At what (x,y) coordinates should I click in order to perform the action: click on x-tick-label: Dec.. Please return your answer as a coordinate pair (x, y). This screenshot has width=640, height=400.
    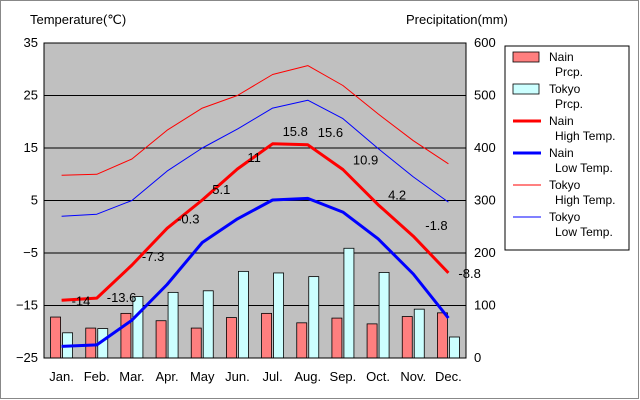
    Looking at the image, I should click on (448, 376).